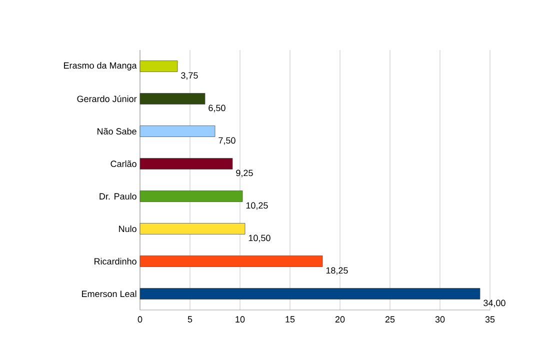 This screenshot has height=347, width=540. What do you see at coordinates (117, 131) in the screenshot?
I see `y-tick-label: Não Sabe` at bounding box center [117, 131].